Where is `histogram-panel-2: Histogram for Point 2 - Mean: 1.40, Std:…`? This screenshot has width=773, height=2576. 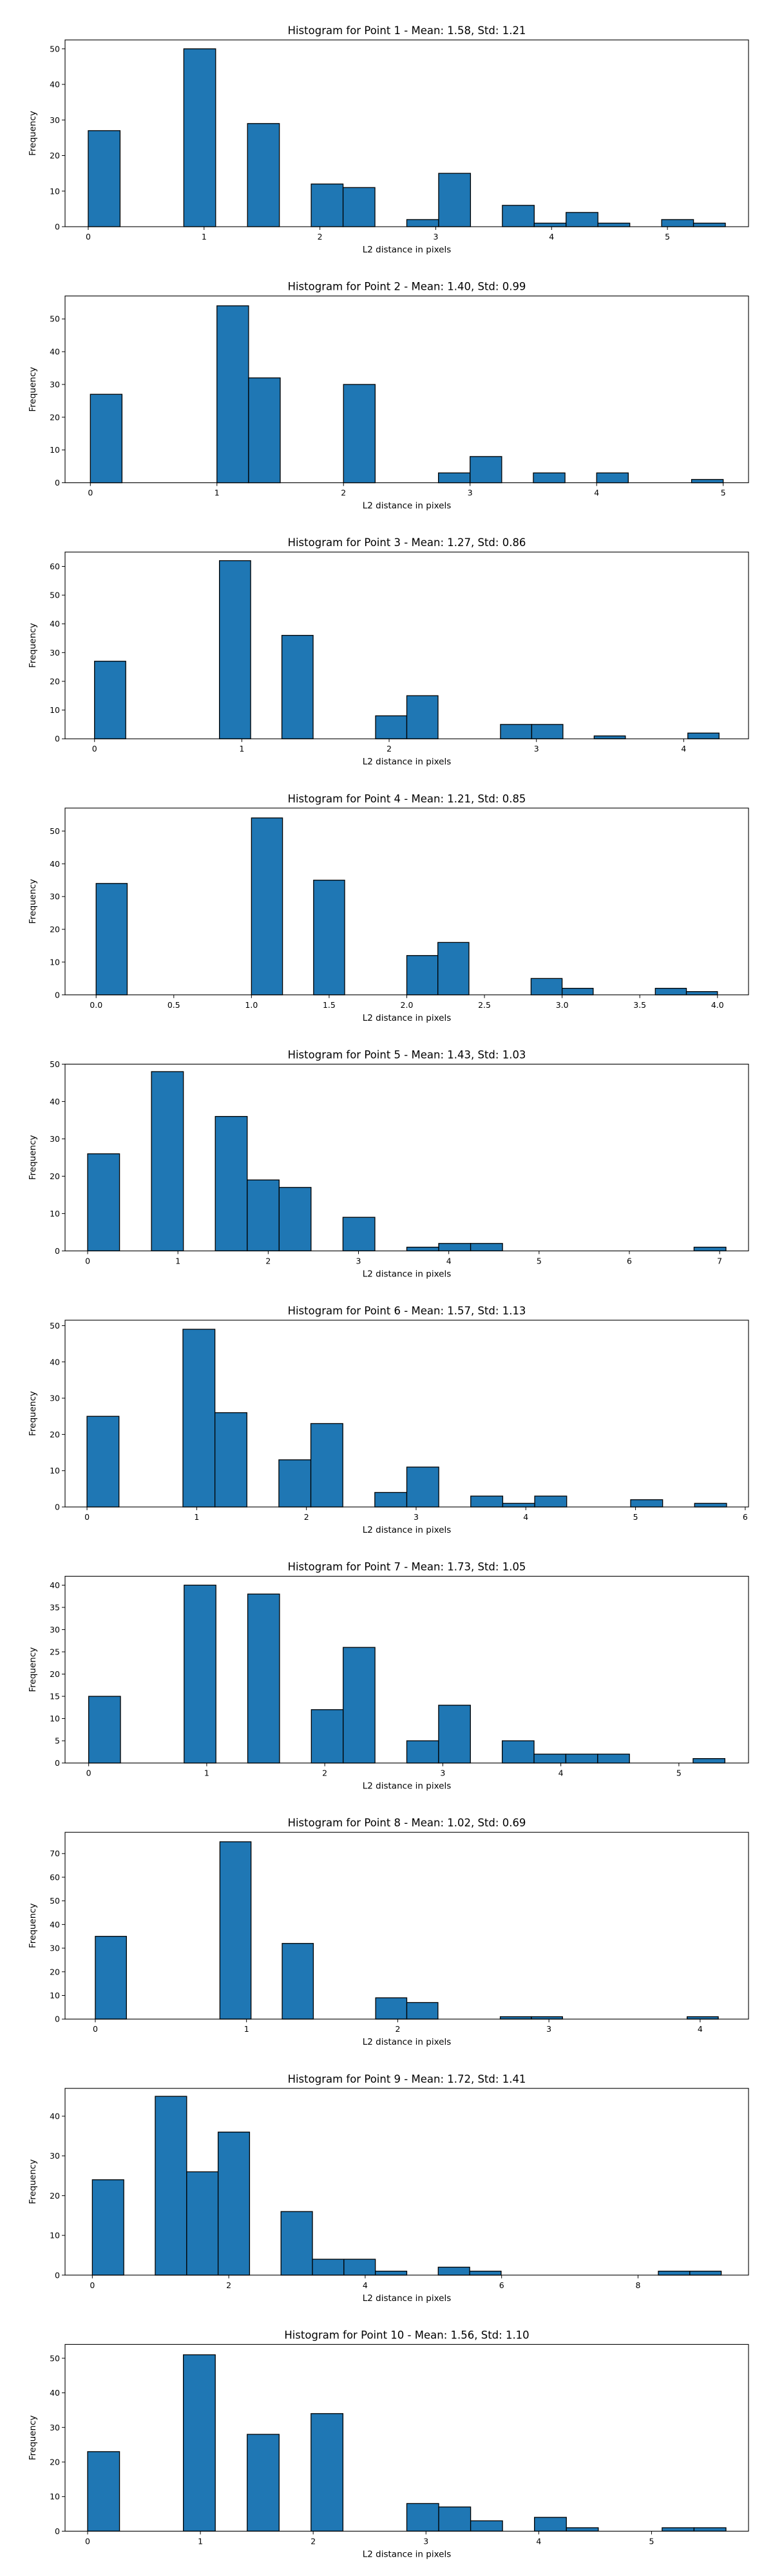
histogram-panel-2: Histogram for Point 2 - Mean: 1.40, Std:… is located at coordinates (388, 396).